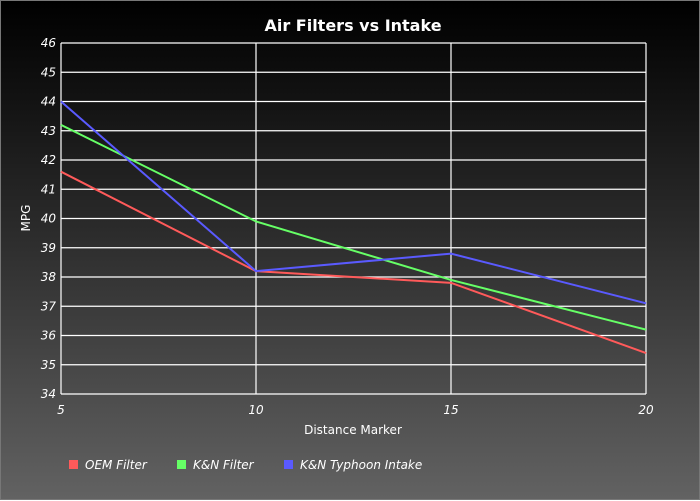 This screenshot has width=700, height=501. I want to click on x-axis-label: Distance Marker, so click(353, 430).